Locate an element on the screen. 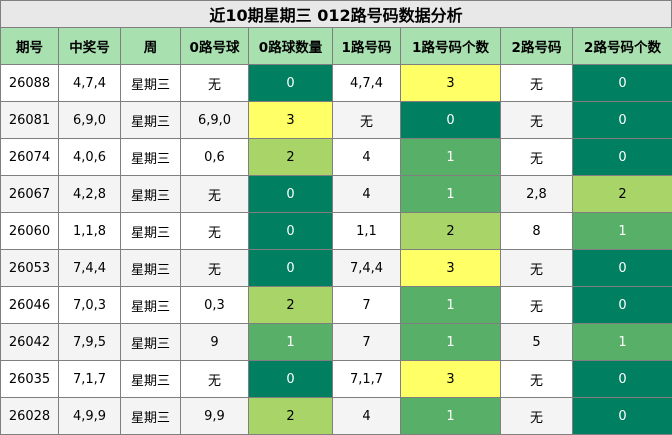 This screenshot has height=435, width=672. header-zero-count: 0路球数量 is located at coordinates (291, 46).